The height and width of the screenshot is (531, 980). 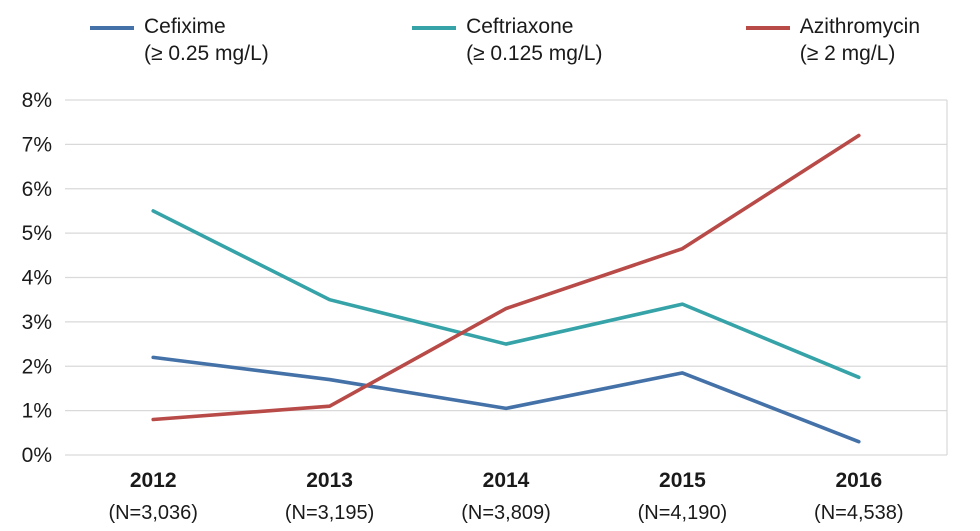 What do you see at coordinates (37, 233) in the screenshot?
I see `y-axis-tick-label: 5%` at bounding box center [37, 233].